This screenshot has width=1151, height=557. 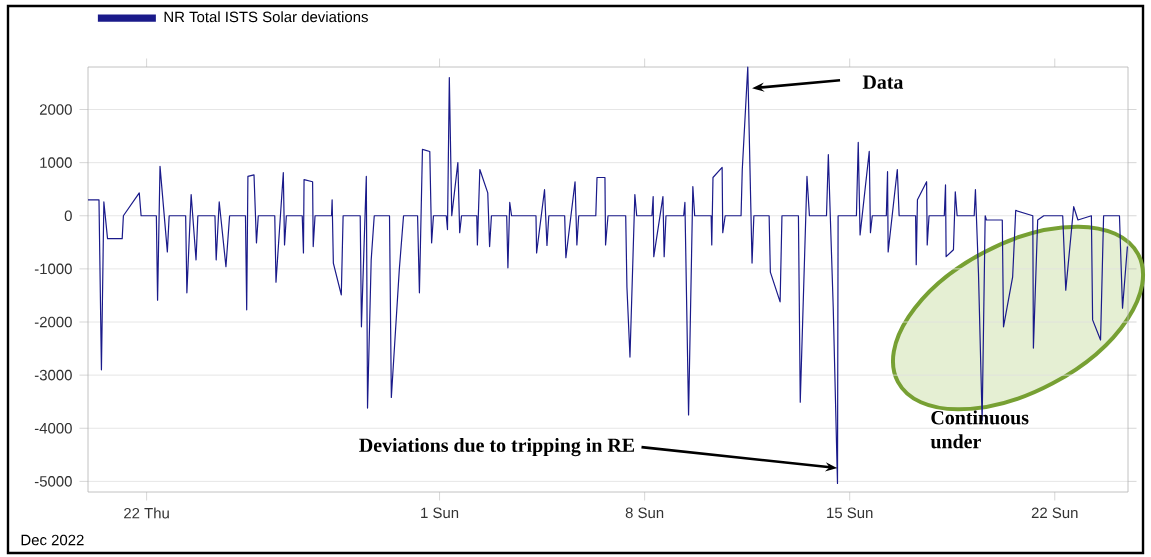 I want to click on y-tick-label: -4000, so click(x=53, y=428).